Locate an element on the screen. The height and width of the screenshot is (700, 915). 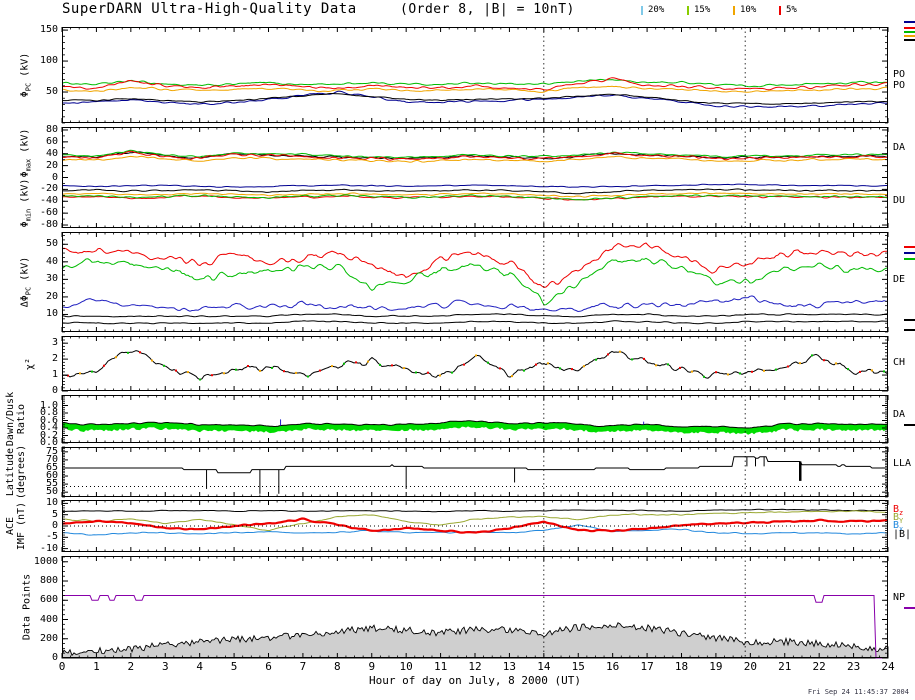
y-tick-label: 30 is located at coordinates (51, 279).